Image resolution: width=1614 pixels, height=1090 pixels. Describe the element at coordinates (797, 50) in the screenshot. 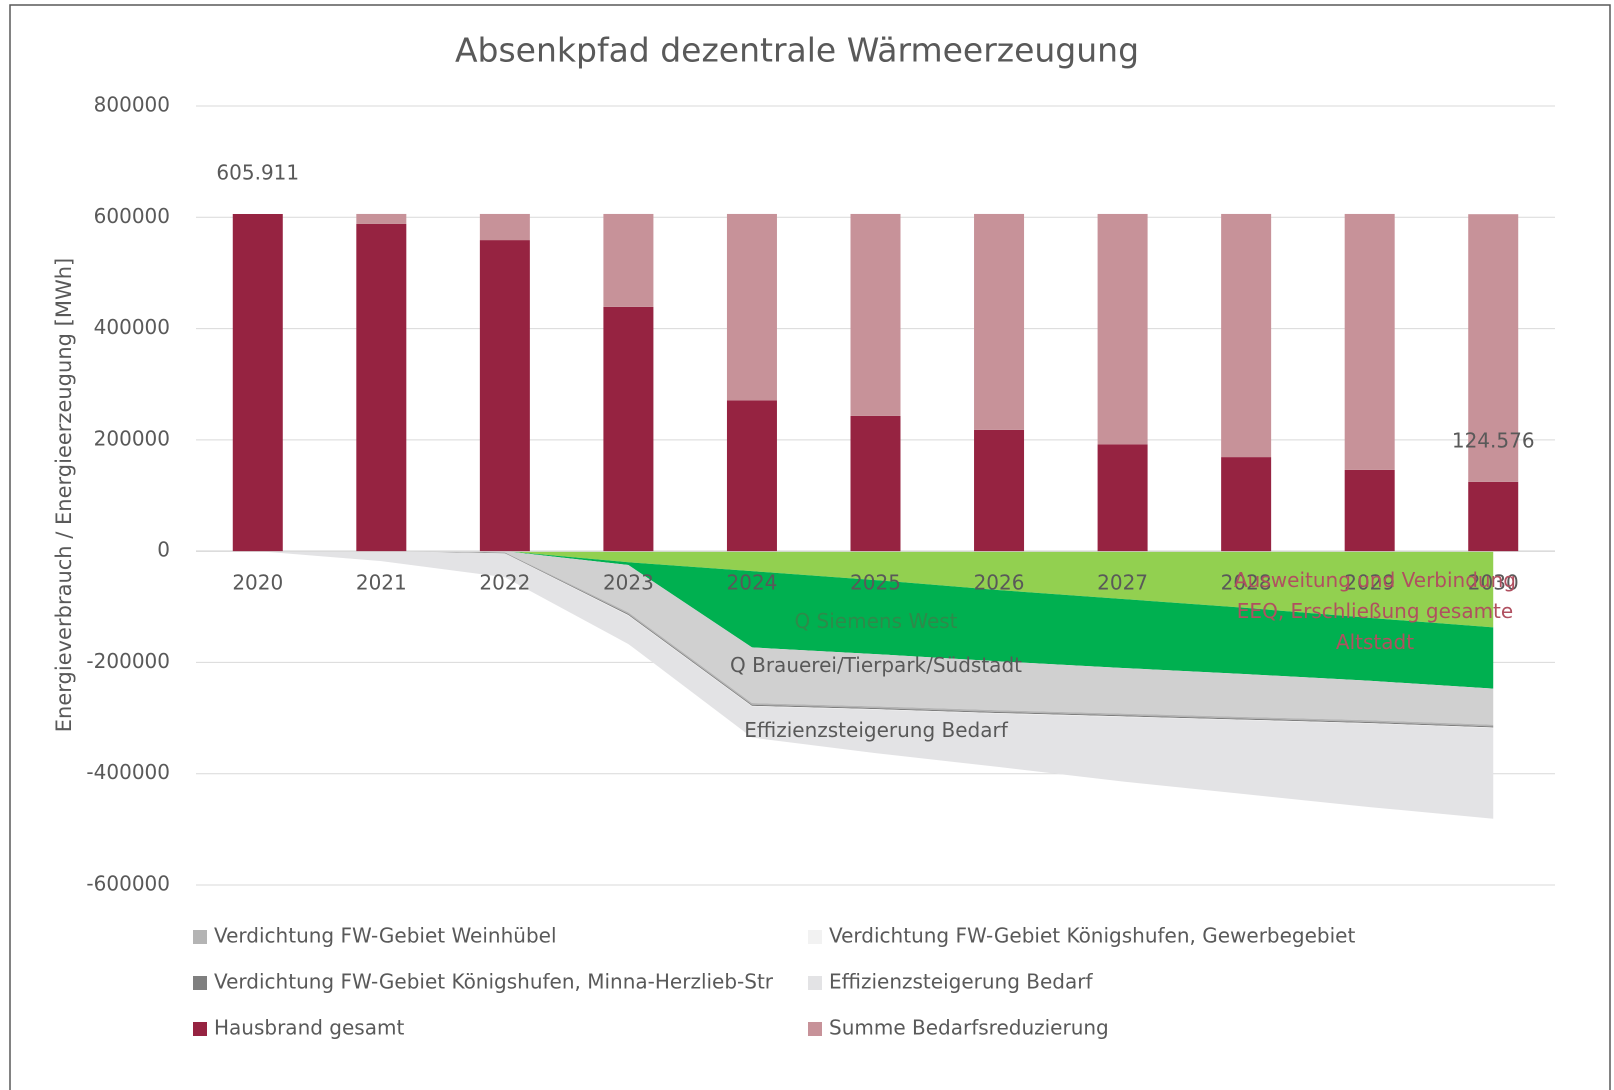

I see `chart-title: Absenkpfad dezentrale Wärmeerzeugung` at that location.